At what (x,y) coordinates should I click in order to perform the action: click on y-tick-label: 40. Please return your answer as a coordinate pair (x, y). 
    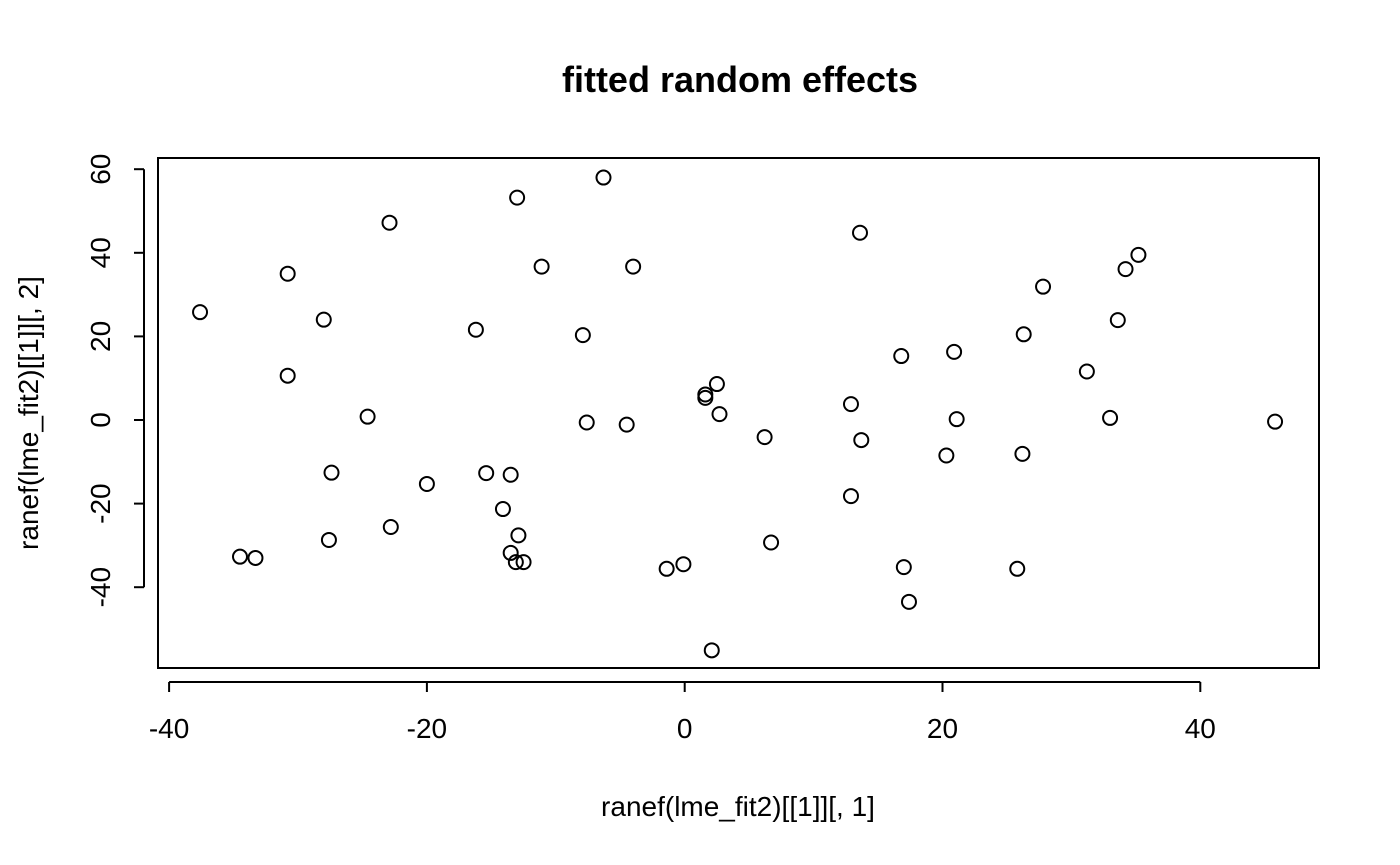
    Looking at the image, I should click on (100, 252).